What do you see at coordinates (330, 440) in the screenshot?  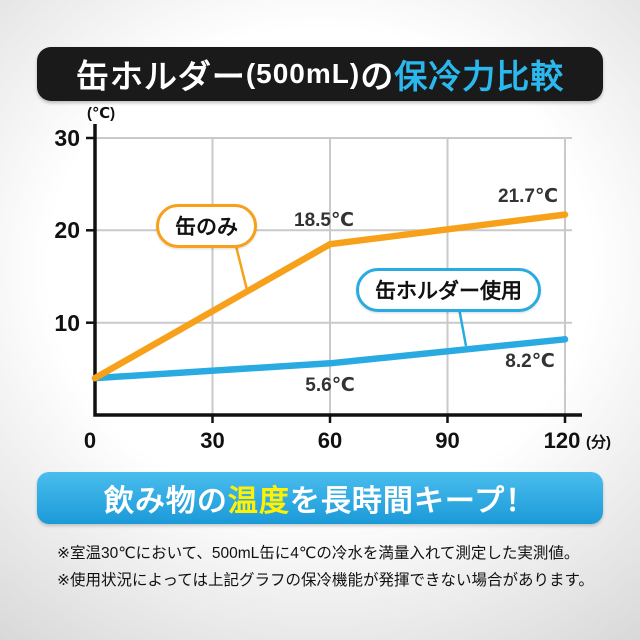 I see `x-tick-60: 60` at bounding box center [330, 440].